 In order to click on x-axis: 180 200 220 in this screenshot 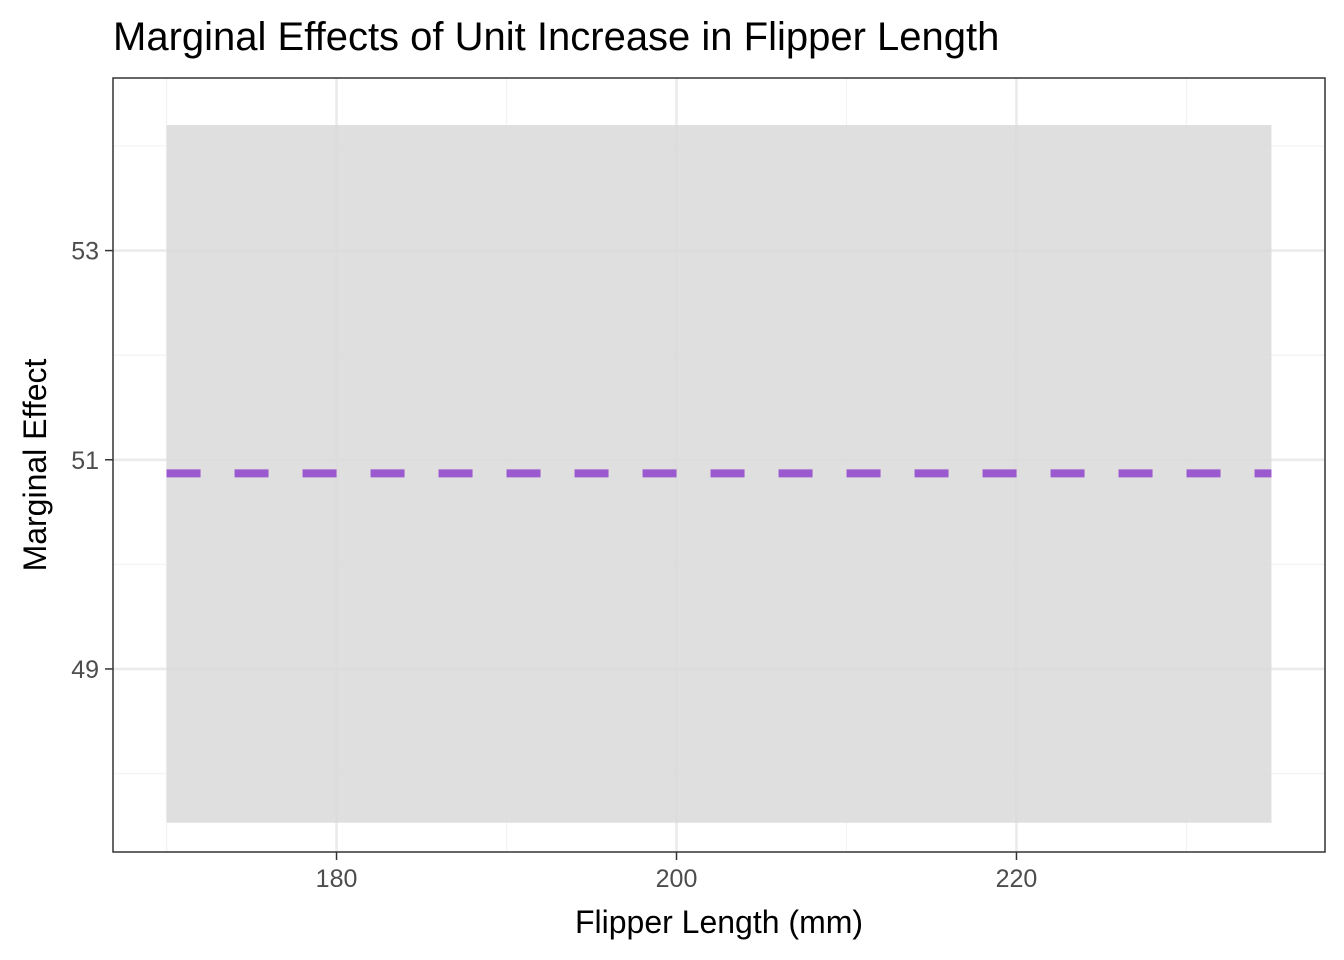, I will do `click(677, 872)`.